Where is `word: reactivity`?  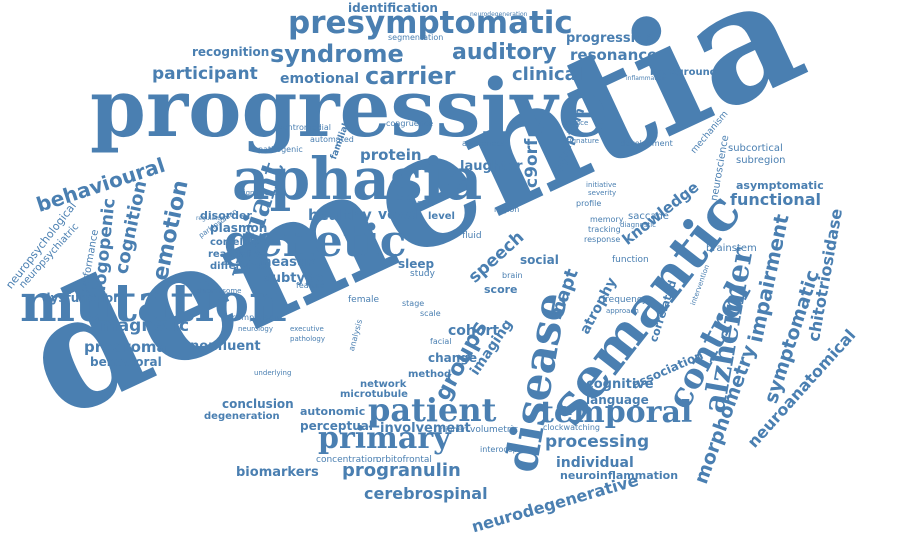 word: reactivity is located at coordinates (235, 254).